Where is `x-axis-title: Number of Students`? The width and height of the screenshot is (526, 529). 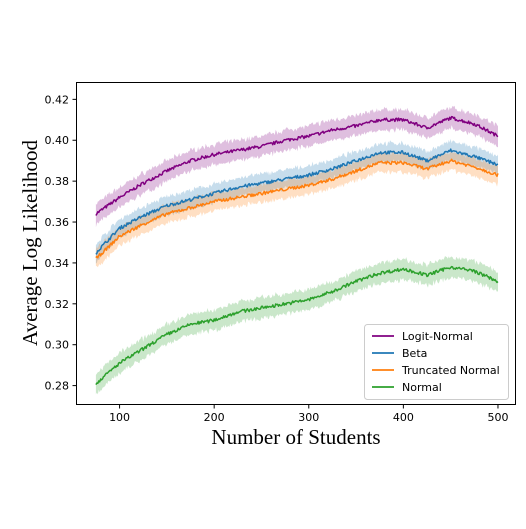 x-axis-title: Number of Students is located at coordinates (295, 437).